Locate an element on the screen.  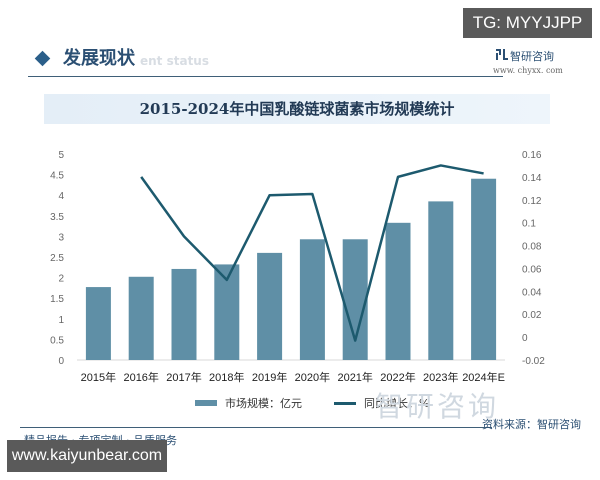
chart-legend: 市场规模：亿元 同比增长：% is located at coordinates (312, 403).